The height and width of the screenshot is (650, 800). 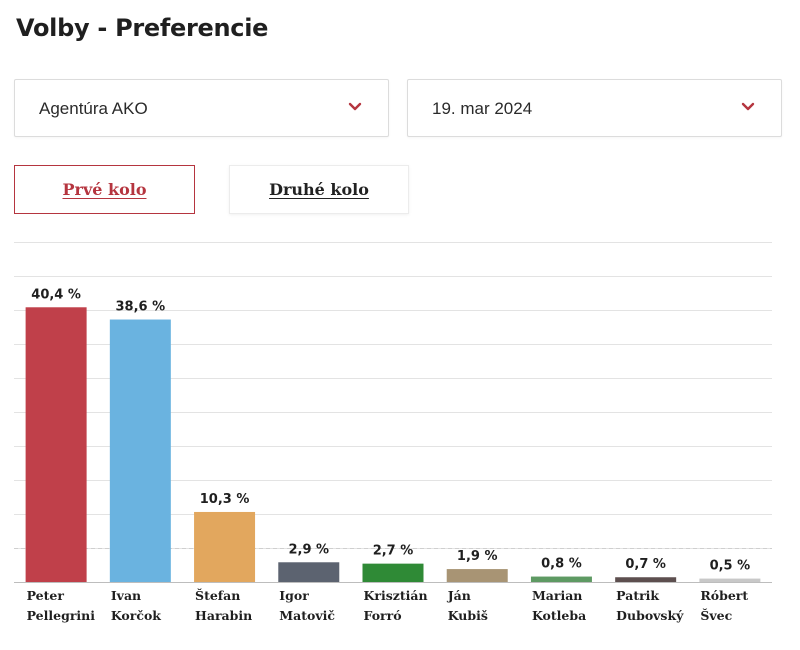 What do you see at coordinates (477, 556) in the screenshot?
I see `bar-value-label: 1,9 %` at bounding box center [477, 556].